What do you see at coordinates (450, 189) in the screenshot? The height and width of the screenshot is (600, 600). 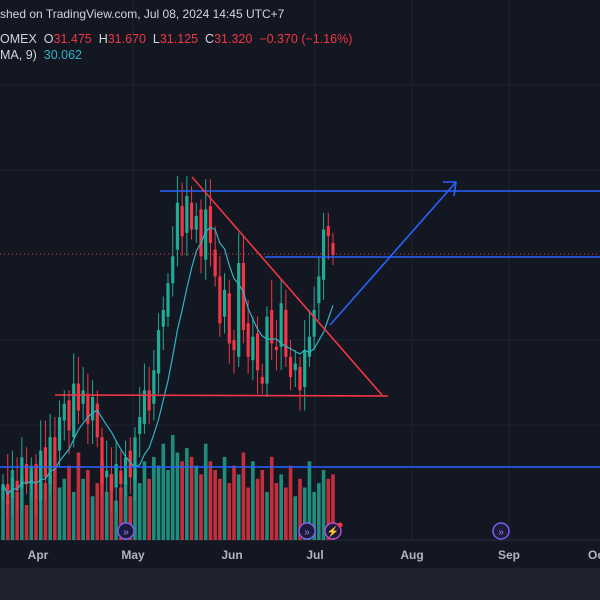 I see `arrow-head-icon` at bounding box center [450, 189].